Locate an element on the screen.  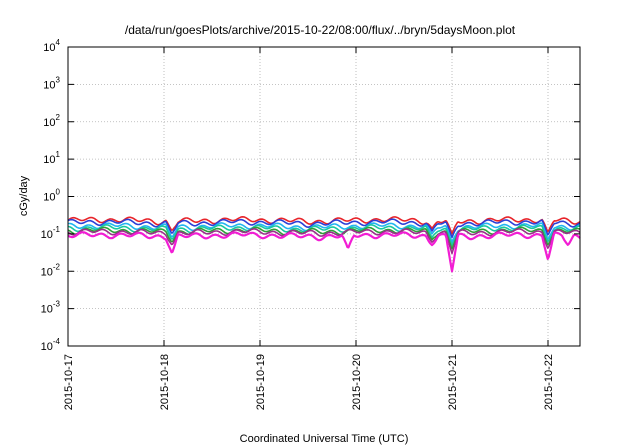
y-tick-exponent: -4 is located at coordinates (57, 341).